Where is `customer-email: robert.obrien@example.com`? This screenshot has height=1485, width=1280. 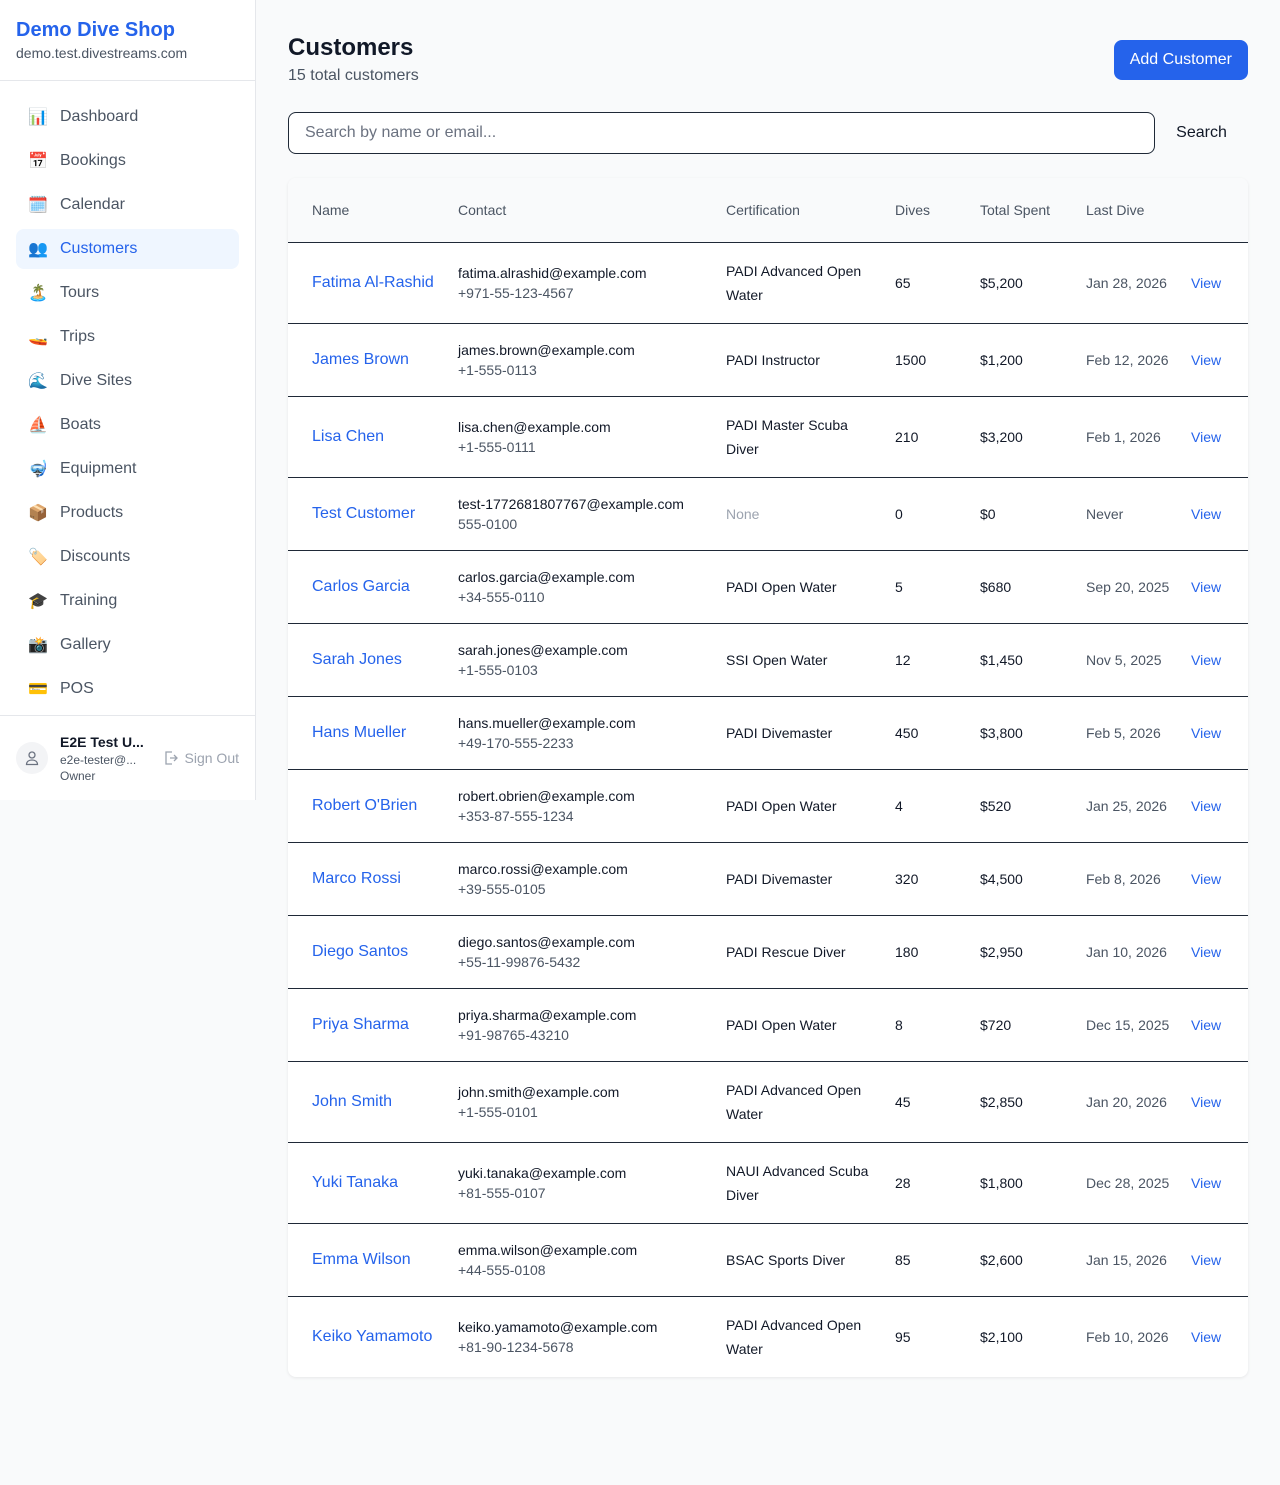 customer-email: robert.obrien@example.com is located at coordinates (546, 795).